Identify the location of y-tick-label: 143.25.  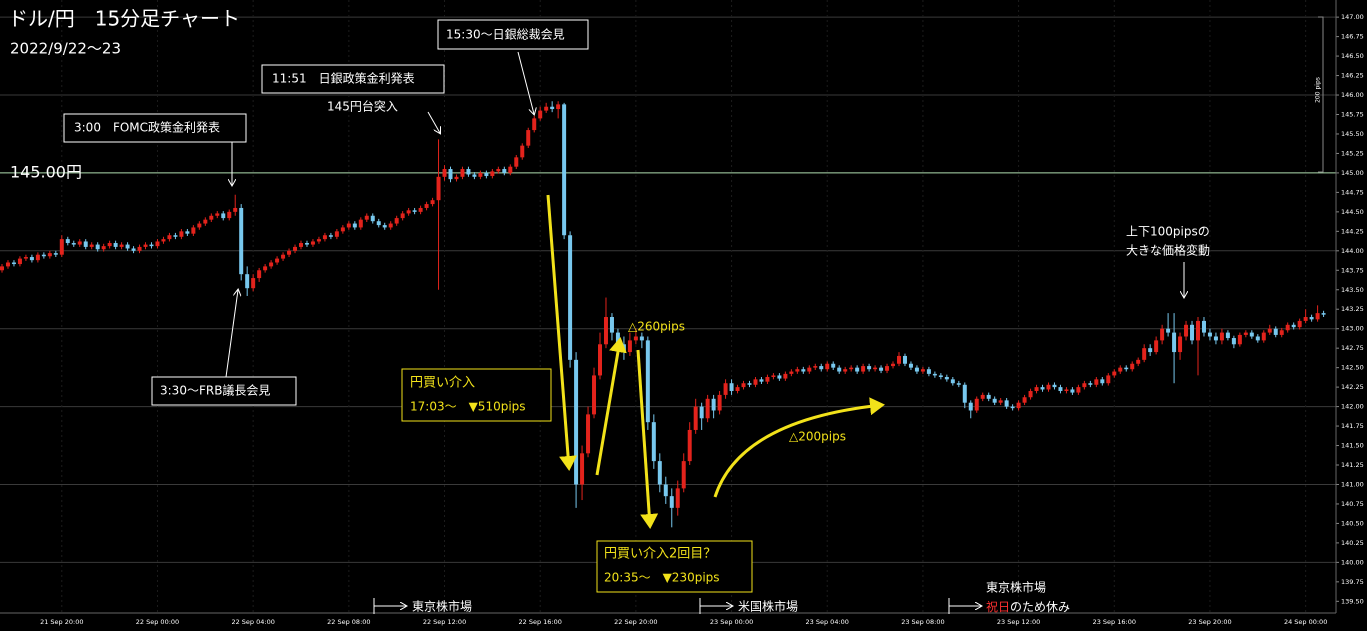
(1352, 309).